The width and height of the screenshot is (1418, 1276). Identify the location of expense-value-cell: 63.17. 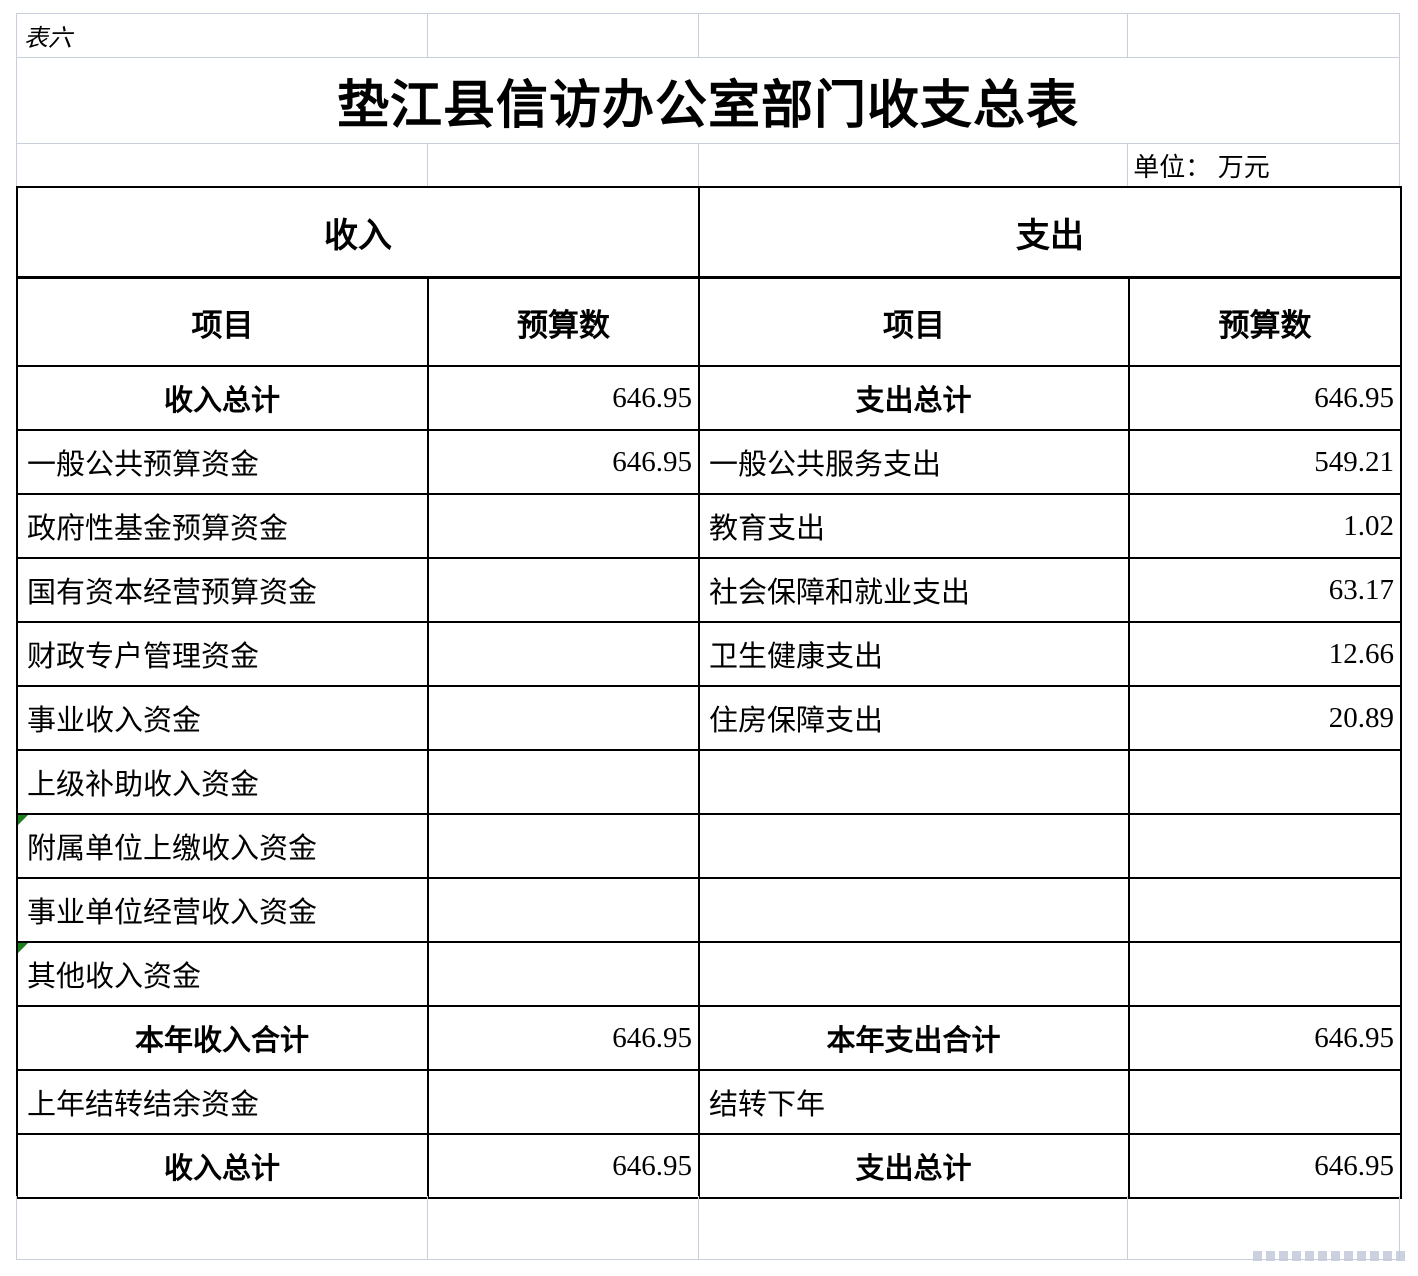
(1265, 590).